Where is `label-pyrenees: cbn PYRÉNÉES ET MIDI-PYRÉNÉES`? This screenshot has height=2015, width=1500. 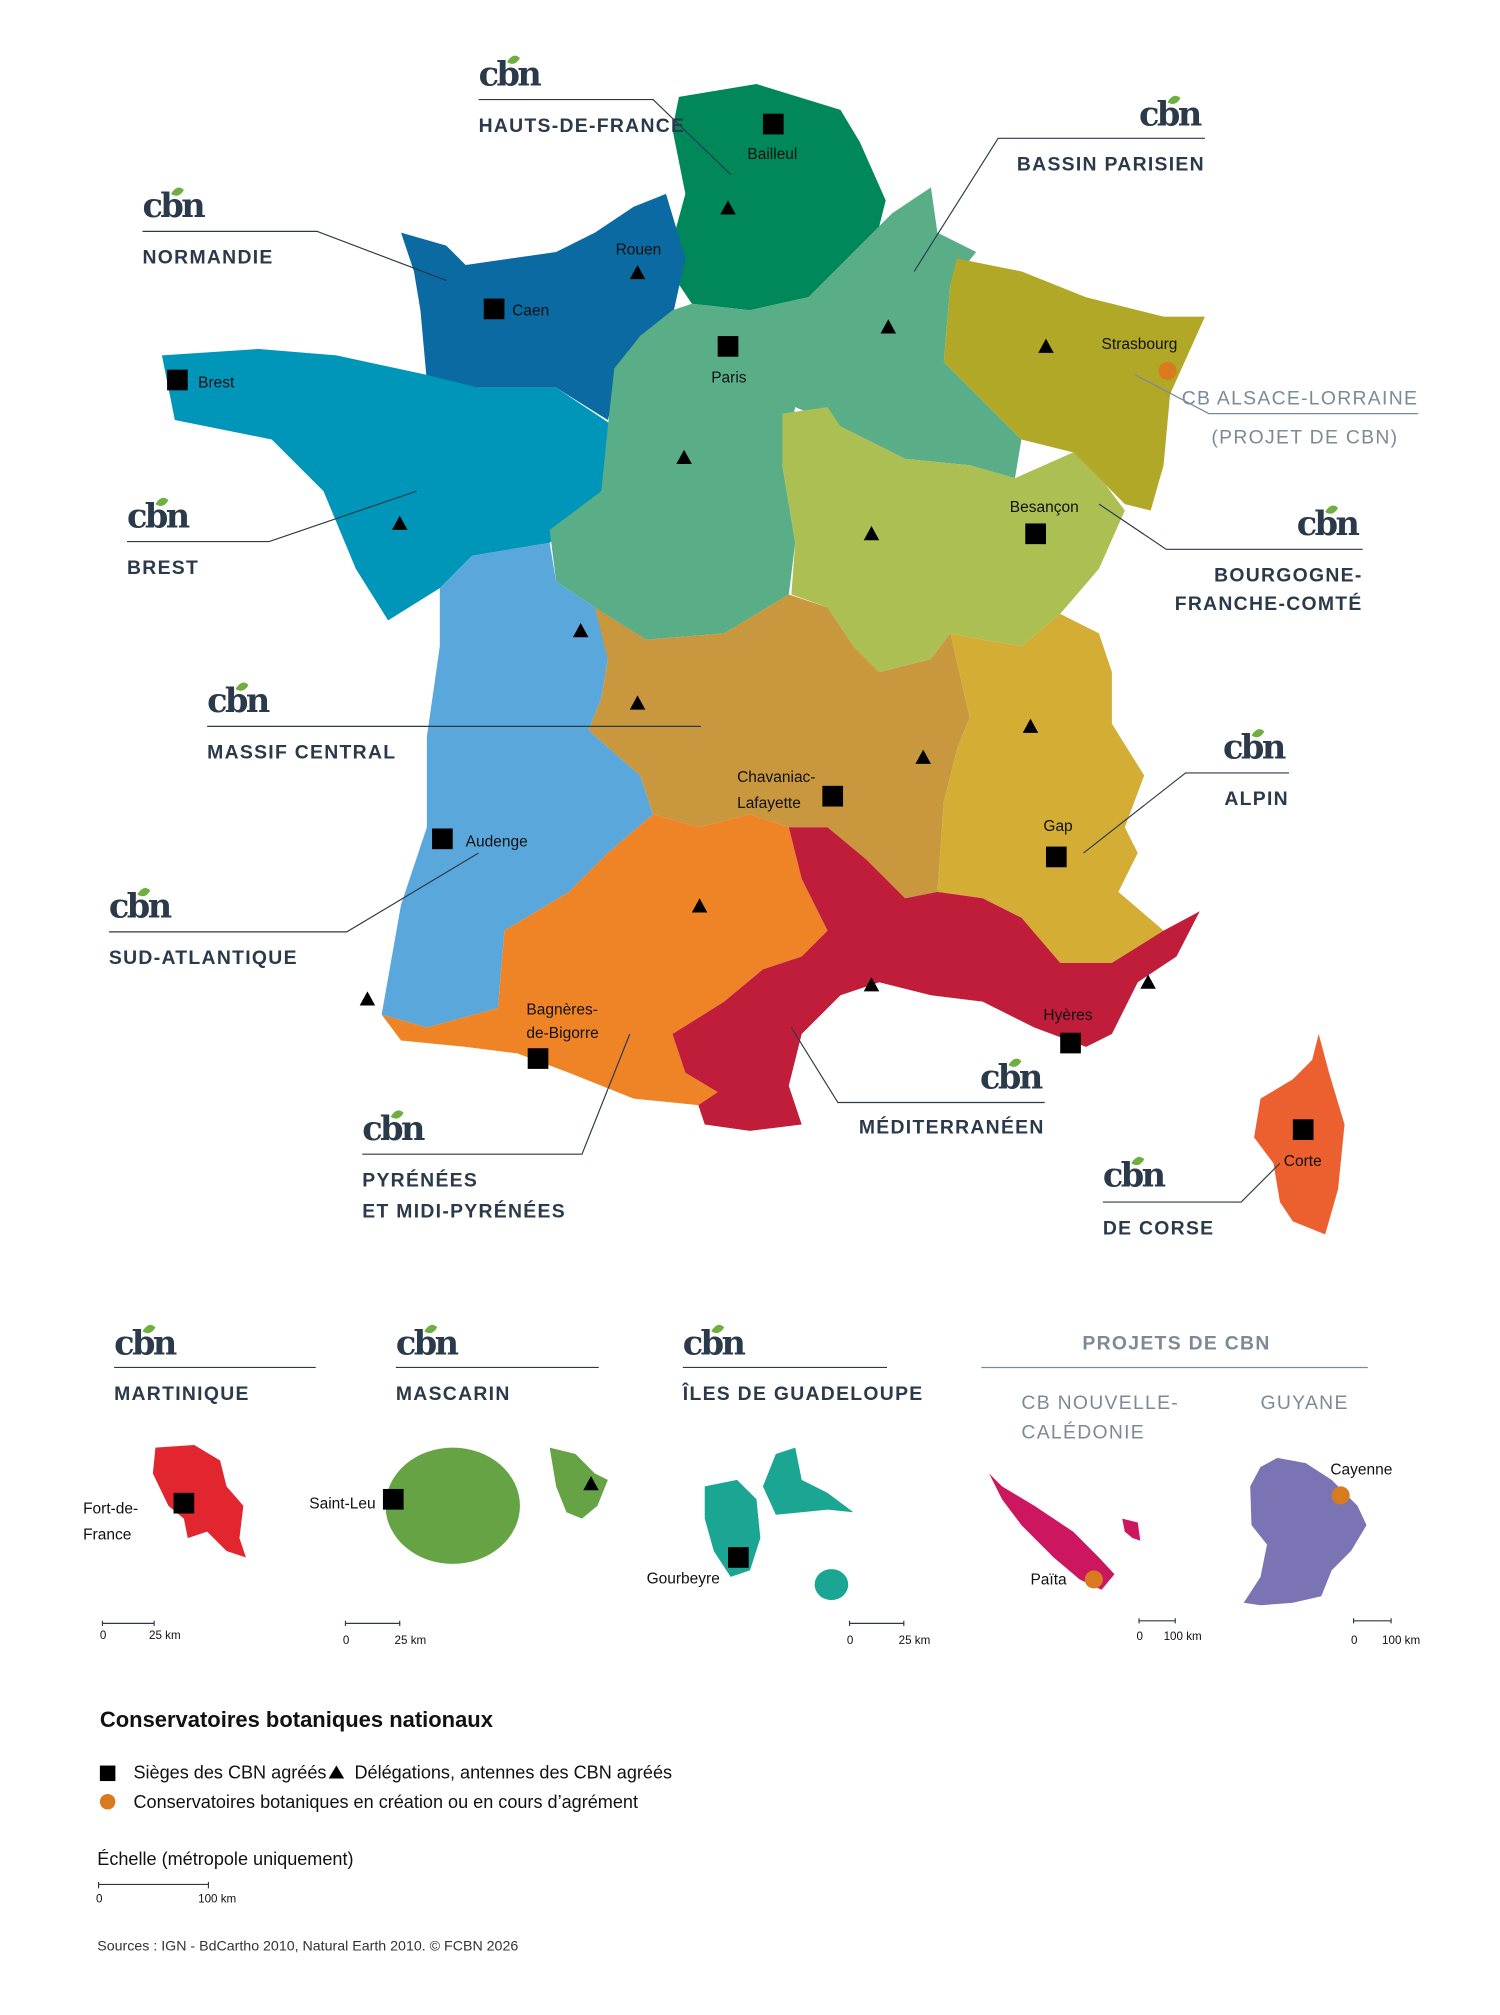 label-pyrenees: cbn PYRÉNÉES ET MIDI-PYRÉNÉES is located at coordinates (464, 1165).